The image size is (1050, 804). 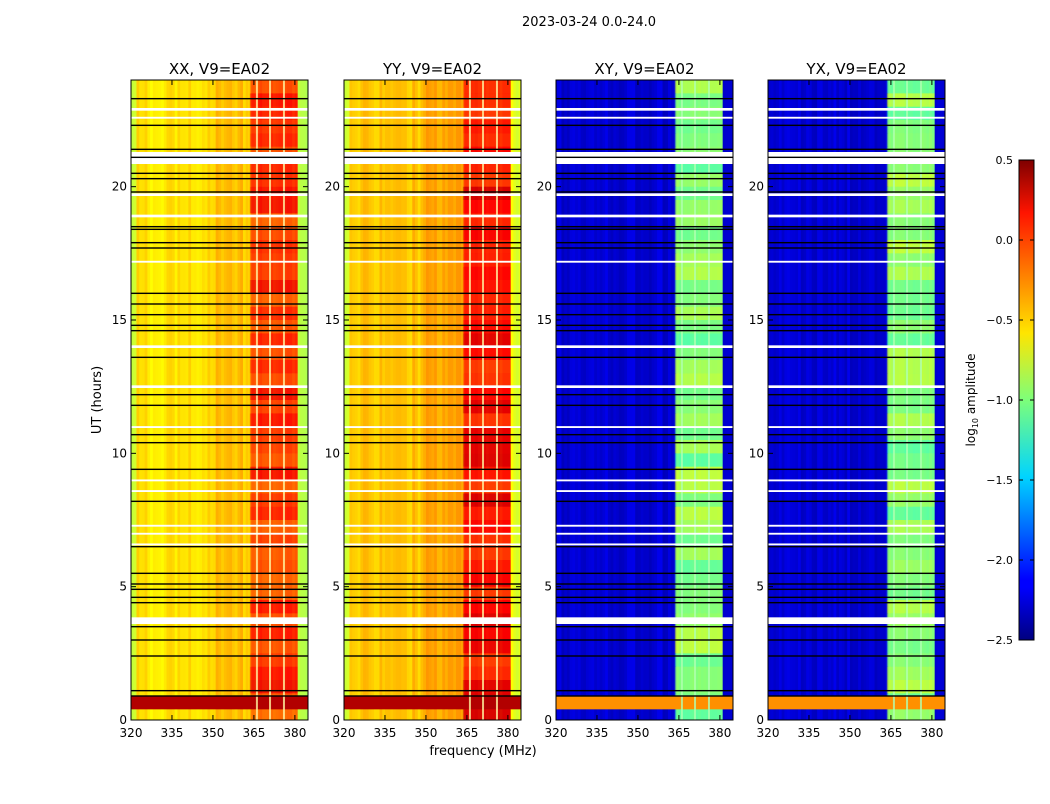 What do you see at coordinates (548, 587) in the screenshot?
I see `y-tick-label: 5` at bounding box center [548, 587].